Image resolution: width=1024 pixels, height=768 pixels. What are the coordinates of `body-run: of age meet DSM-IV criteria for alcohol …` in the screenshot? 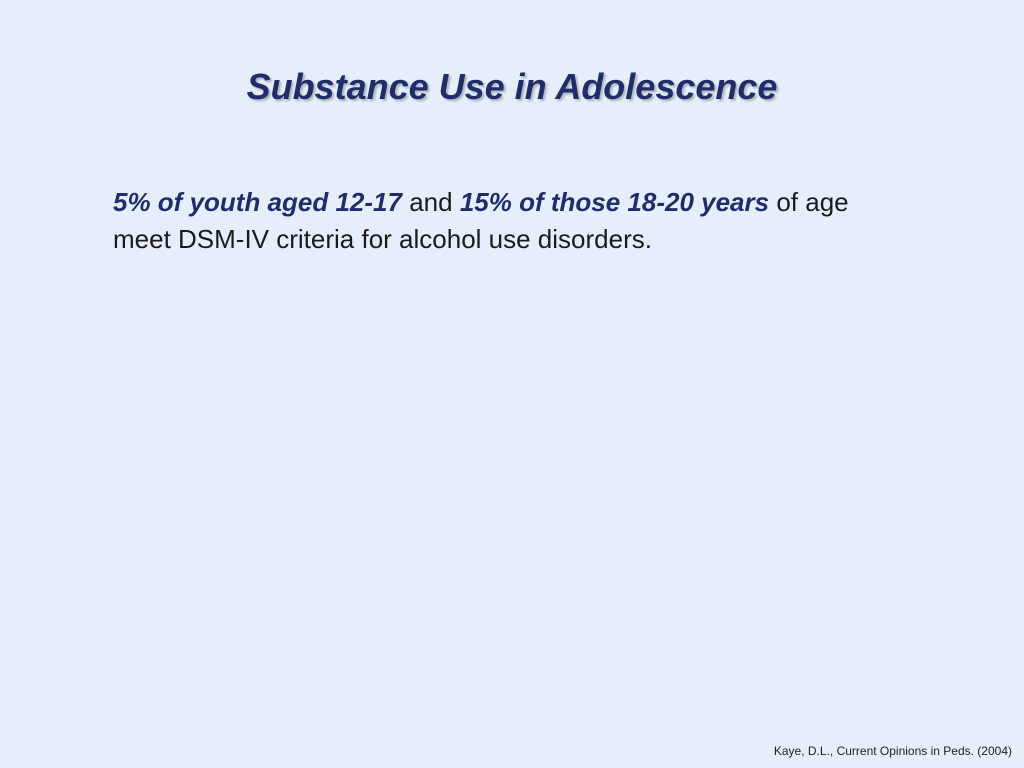 It's located at (481, 220).